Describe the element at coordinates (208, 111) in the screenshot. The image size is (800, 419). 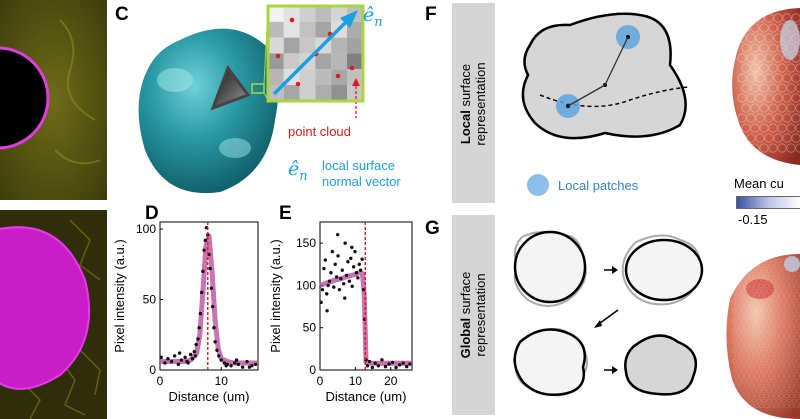
I see `cell-mesh` at that location.